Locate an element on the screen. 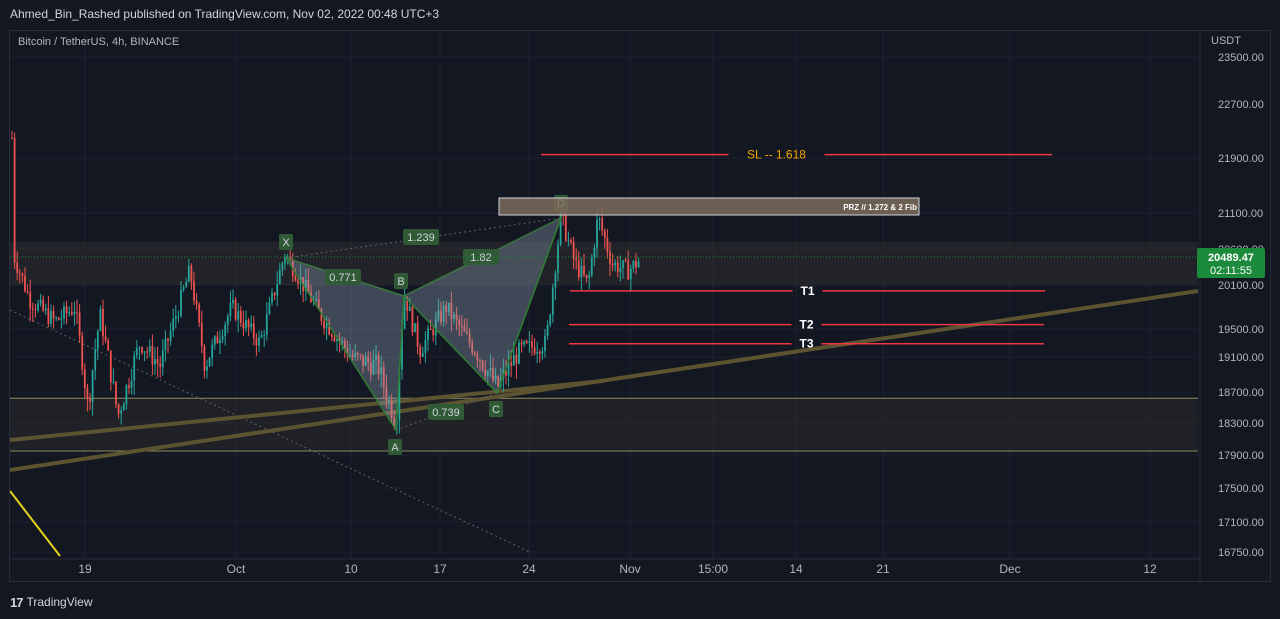 This screenshot has width=1280, height=619. prz-box is located at coordinates (709, 206).